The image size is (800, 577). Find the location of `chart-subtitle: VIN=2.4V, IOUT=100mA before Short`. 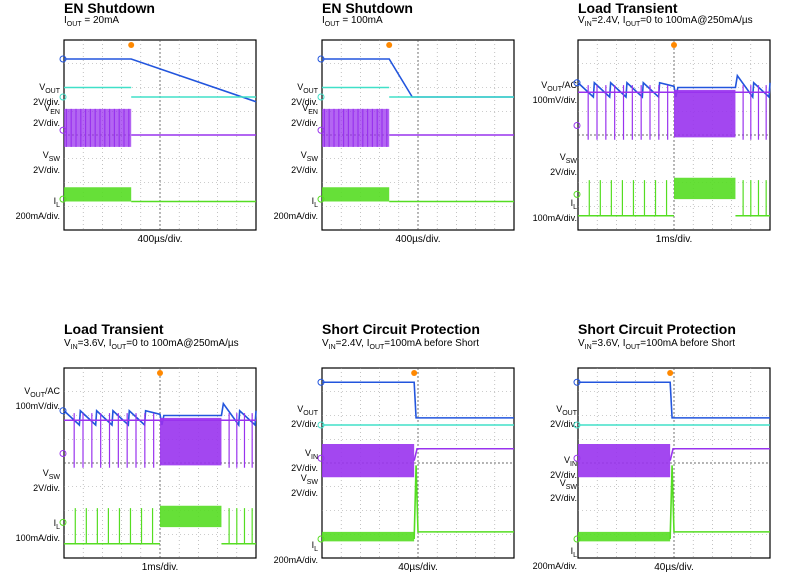

chart-subtitle: VIN=2.4V, IOUT=100mA before Short is located at coordinates (401, 344).